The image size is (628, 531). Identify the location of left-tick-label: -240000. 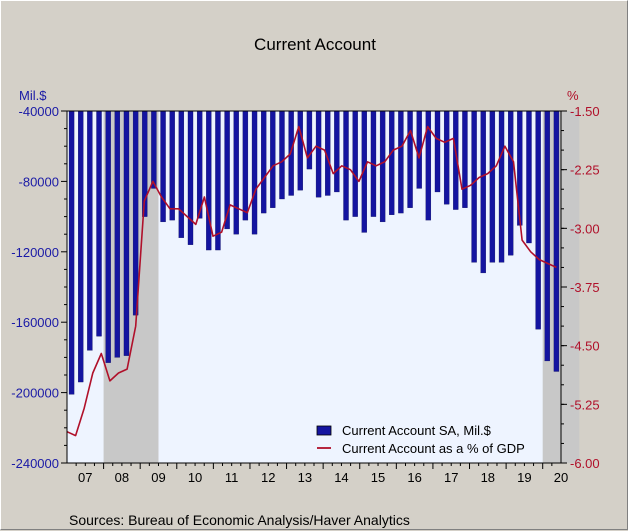
(35, 463).